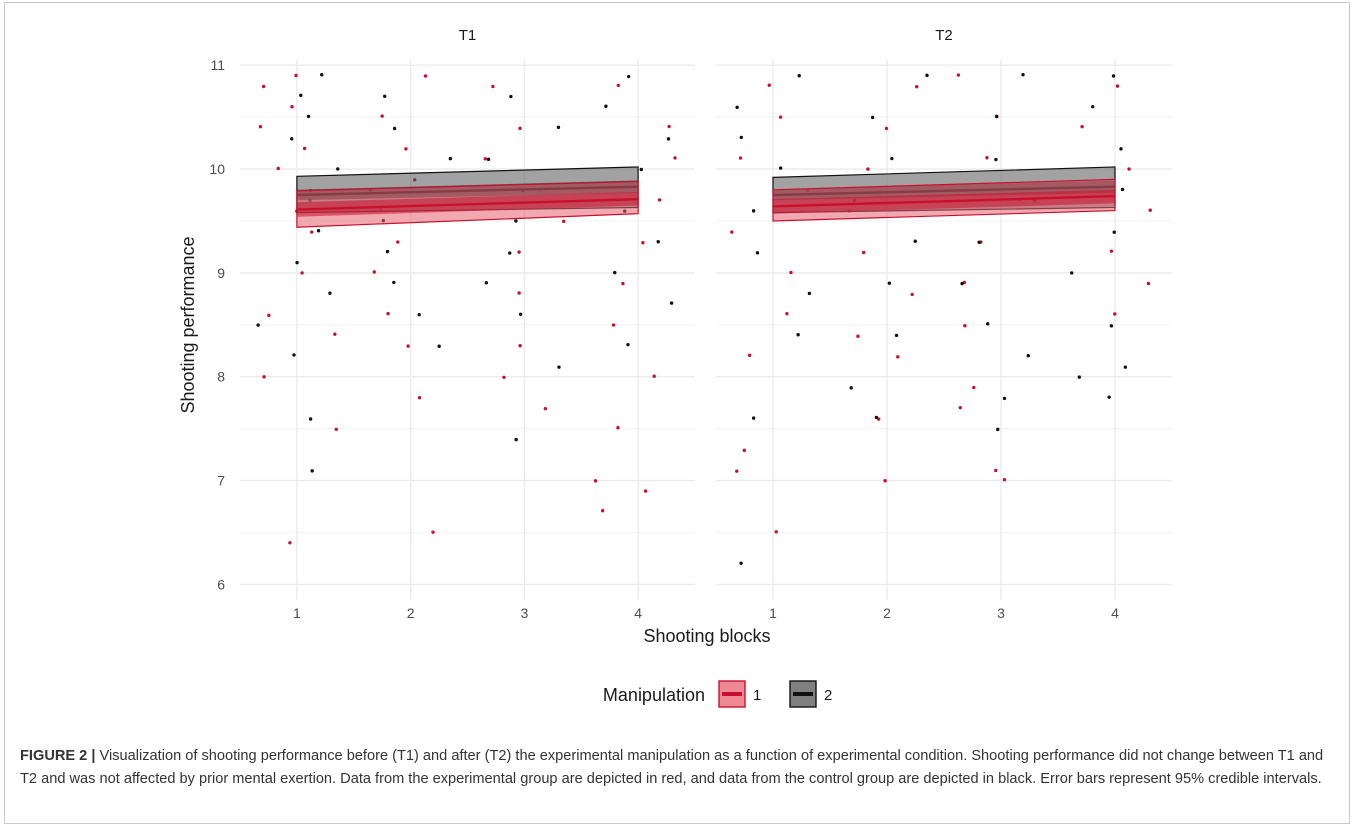 This screenshot has height=829, width=1356. I want to click on caption-label: FIGURE 2, so click(54, 756).